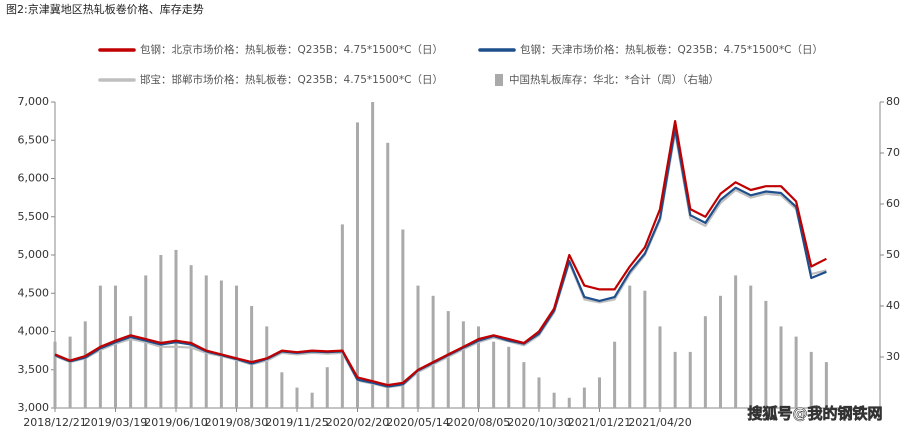 The width and height of the screenshot is (917, 442). What do you see at coordinates (34, 254) in the screenshot?
I see `y-tick-label: 5,000` at bounding box center [34, 254].